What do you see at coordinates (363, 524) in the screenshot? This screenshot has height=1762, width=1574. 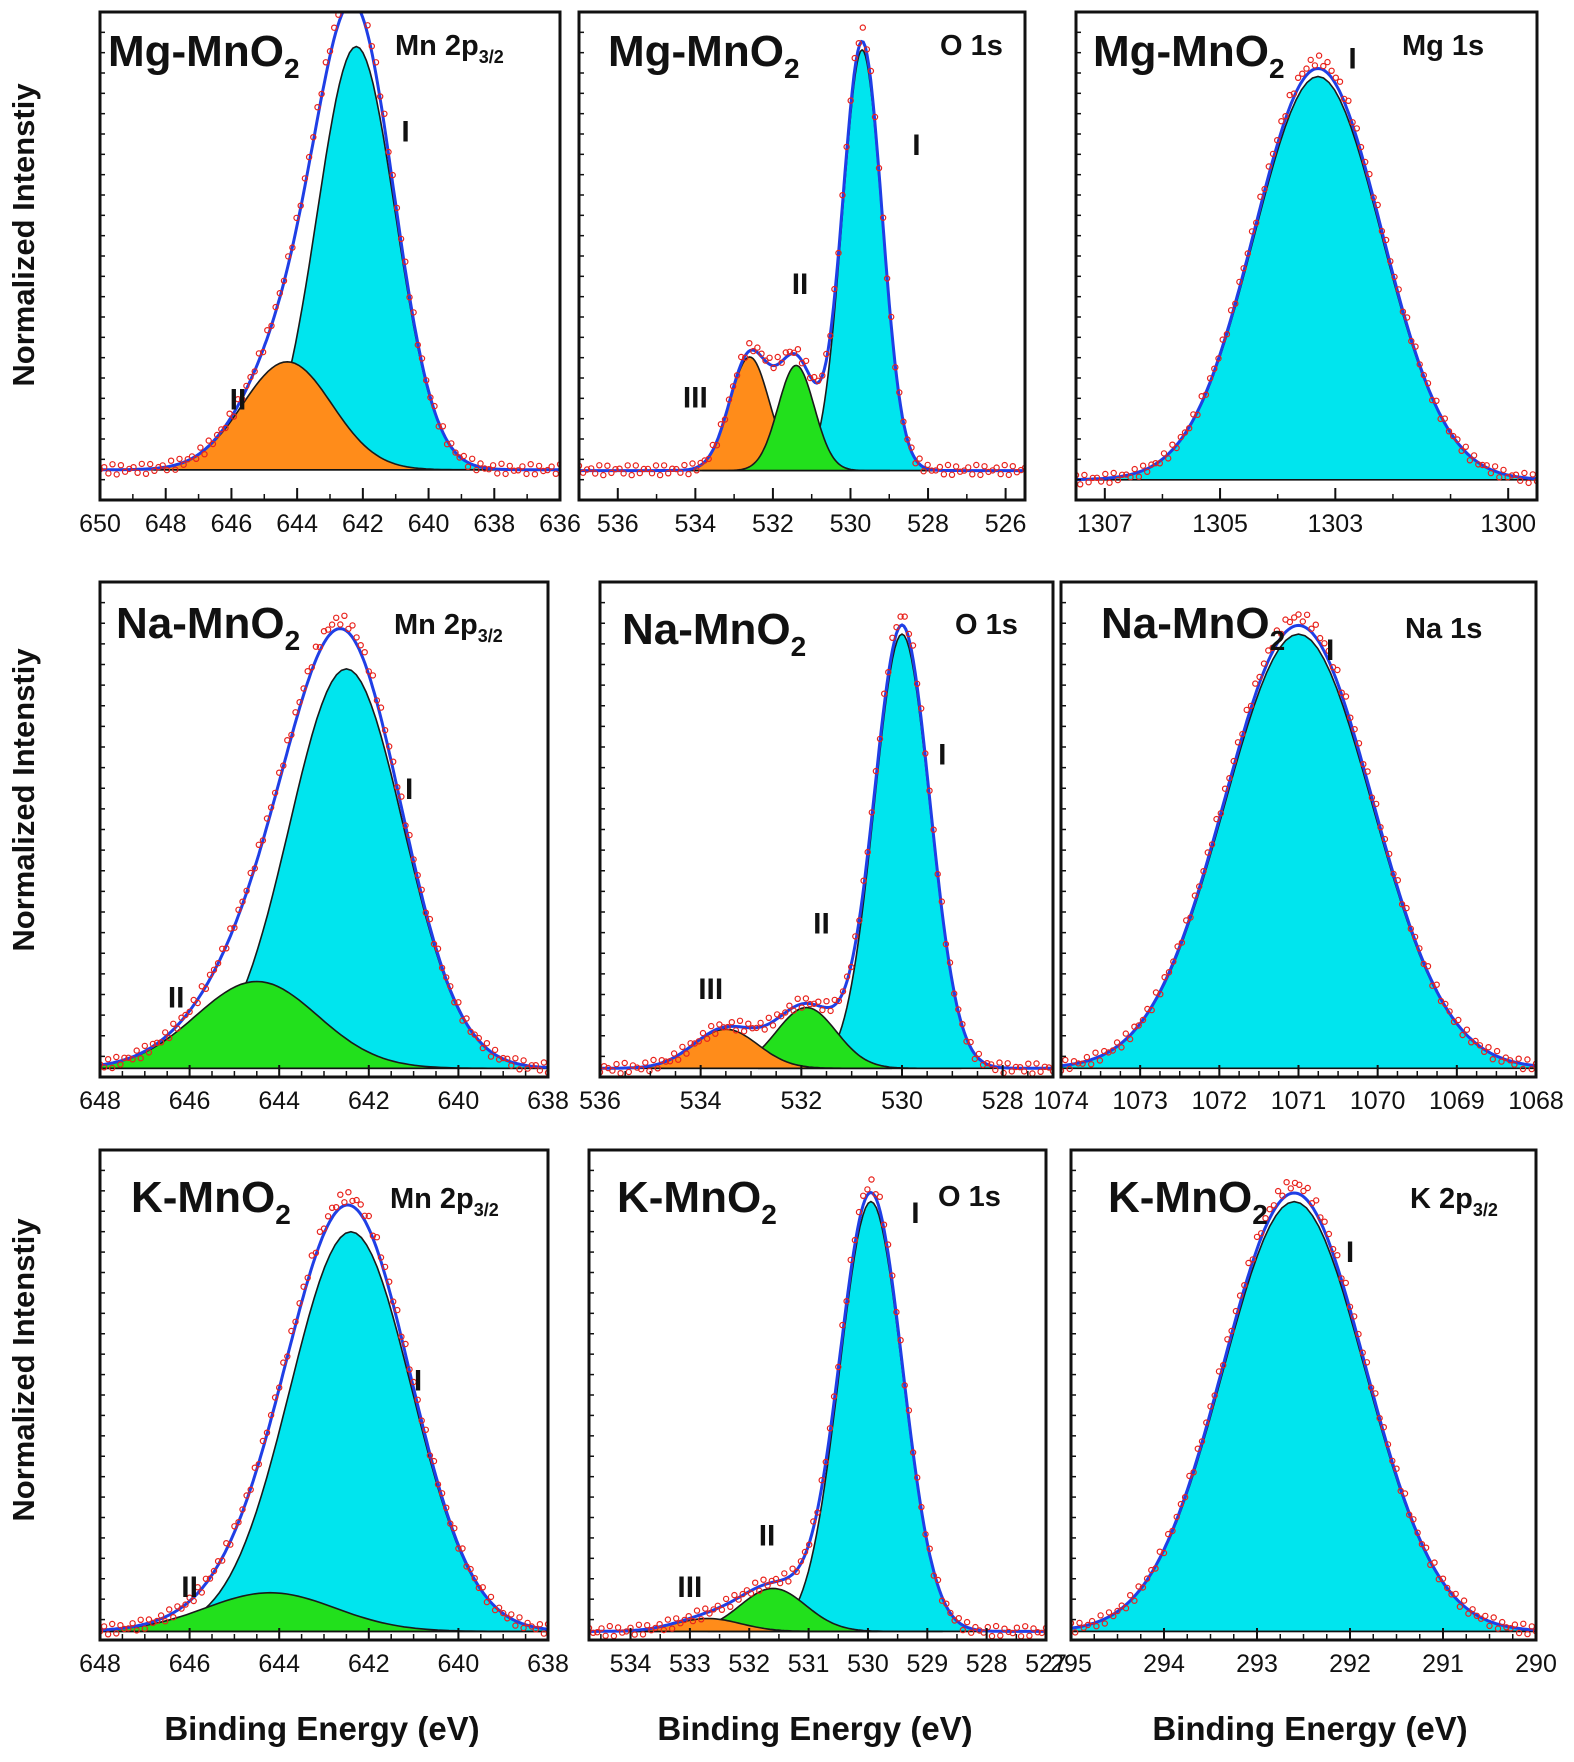 I see `x-tick-label: 642` at bounding box center [363, 524].